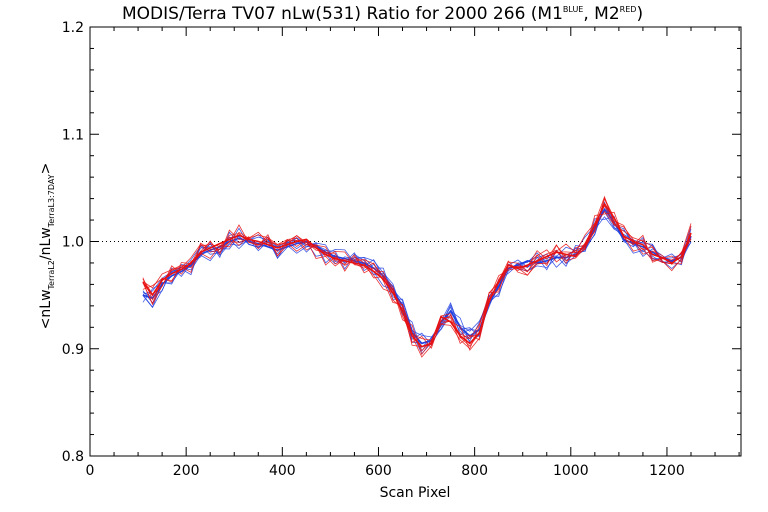 The image size is (768, 512). I want to click on x-tick-label: 0, so click(90, 471).